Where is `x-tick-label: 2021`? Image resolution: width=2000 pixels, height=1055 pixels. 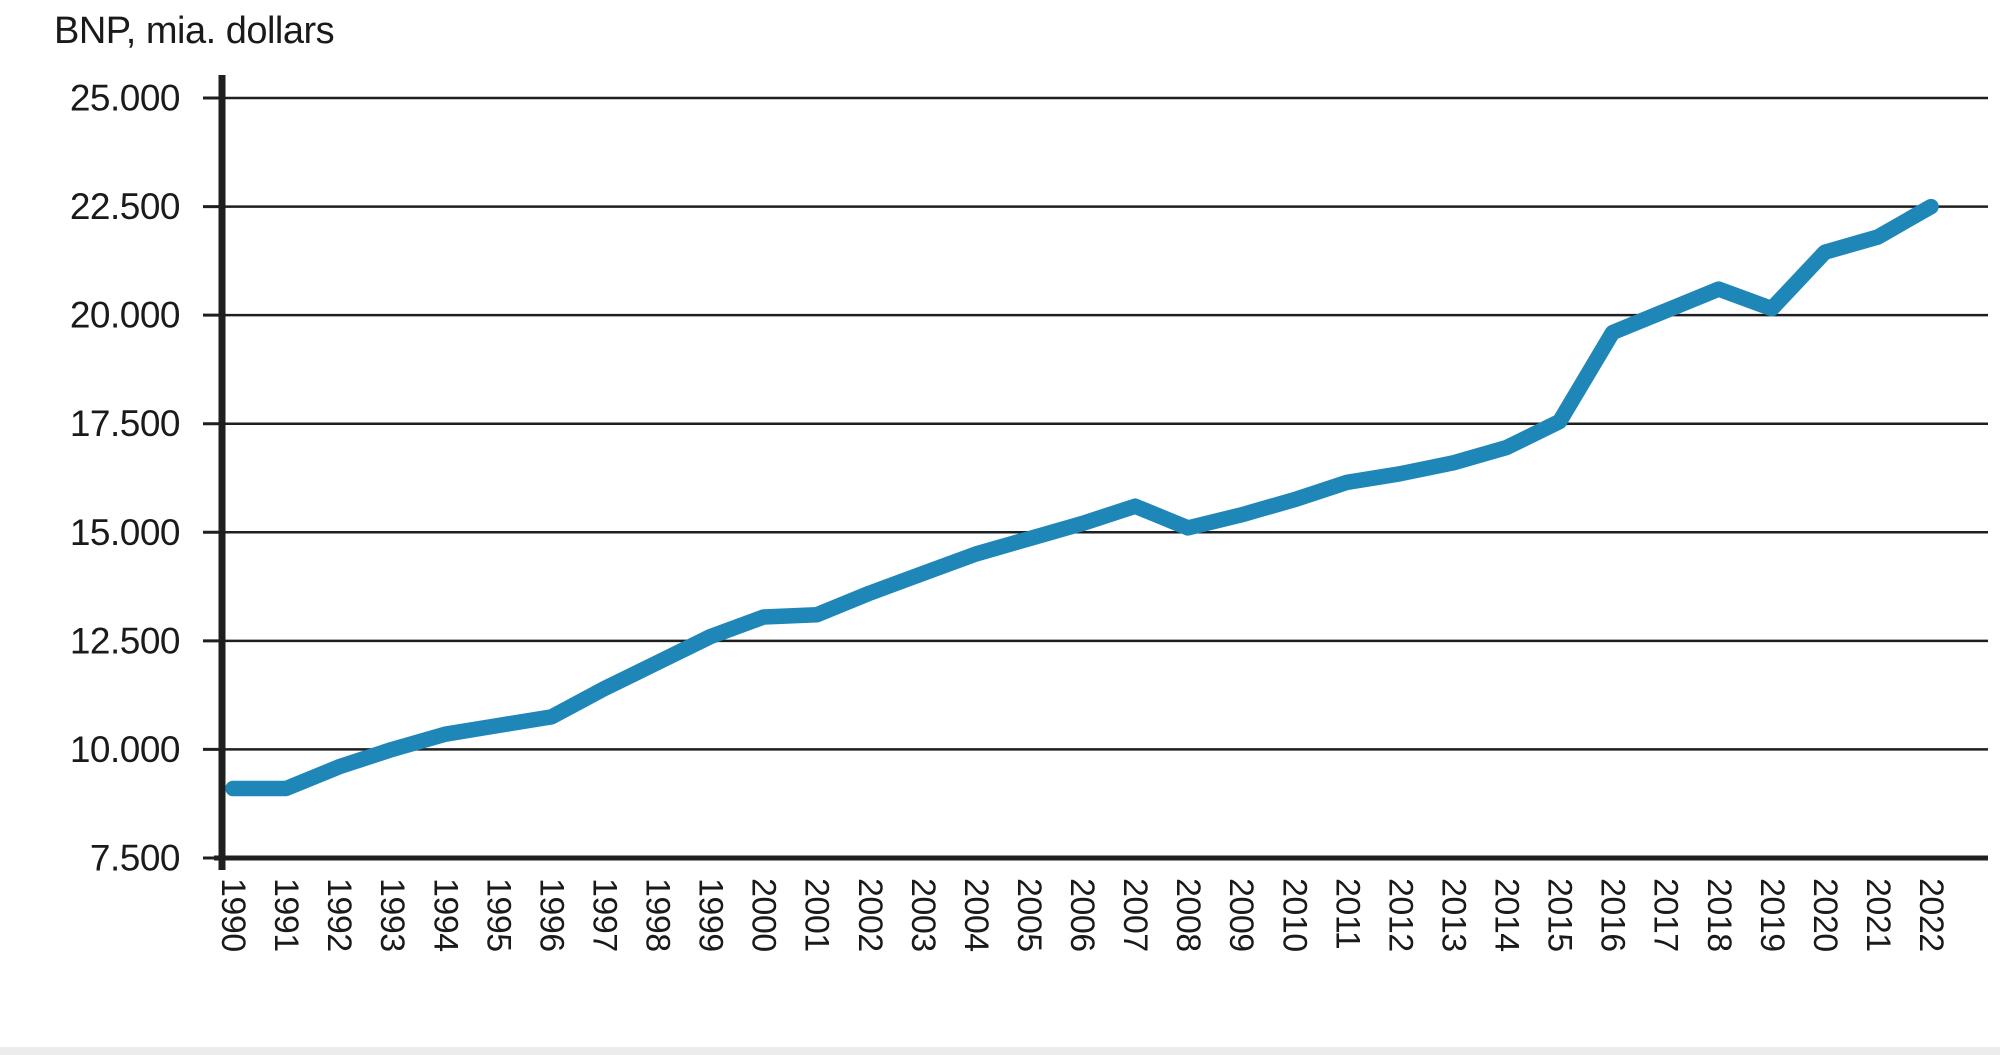 x-tick-label: 2021 is located at coordinates (1878, 915).